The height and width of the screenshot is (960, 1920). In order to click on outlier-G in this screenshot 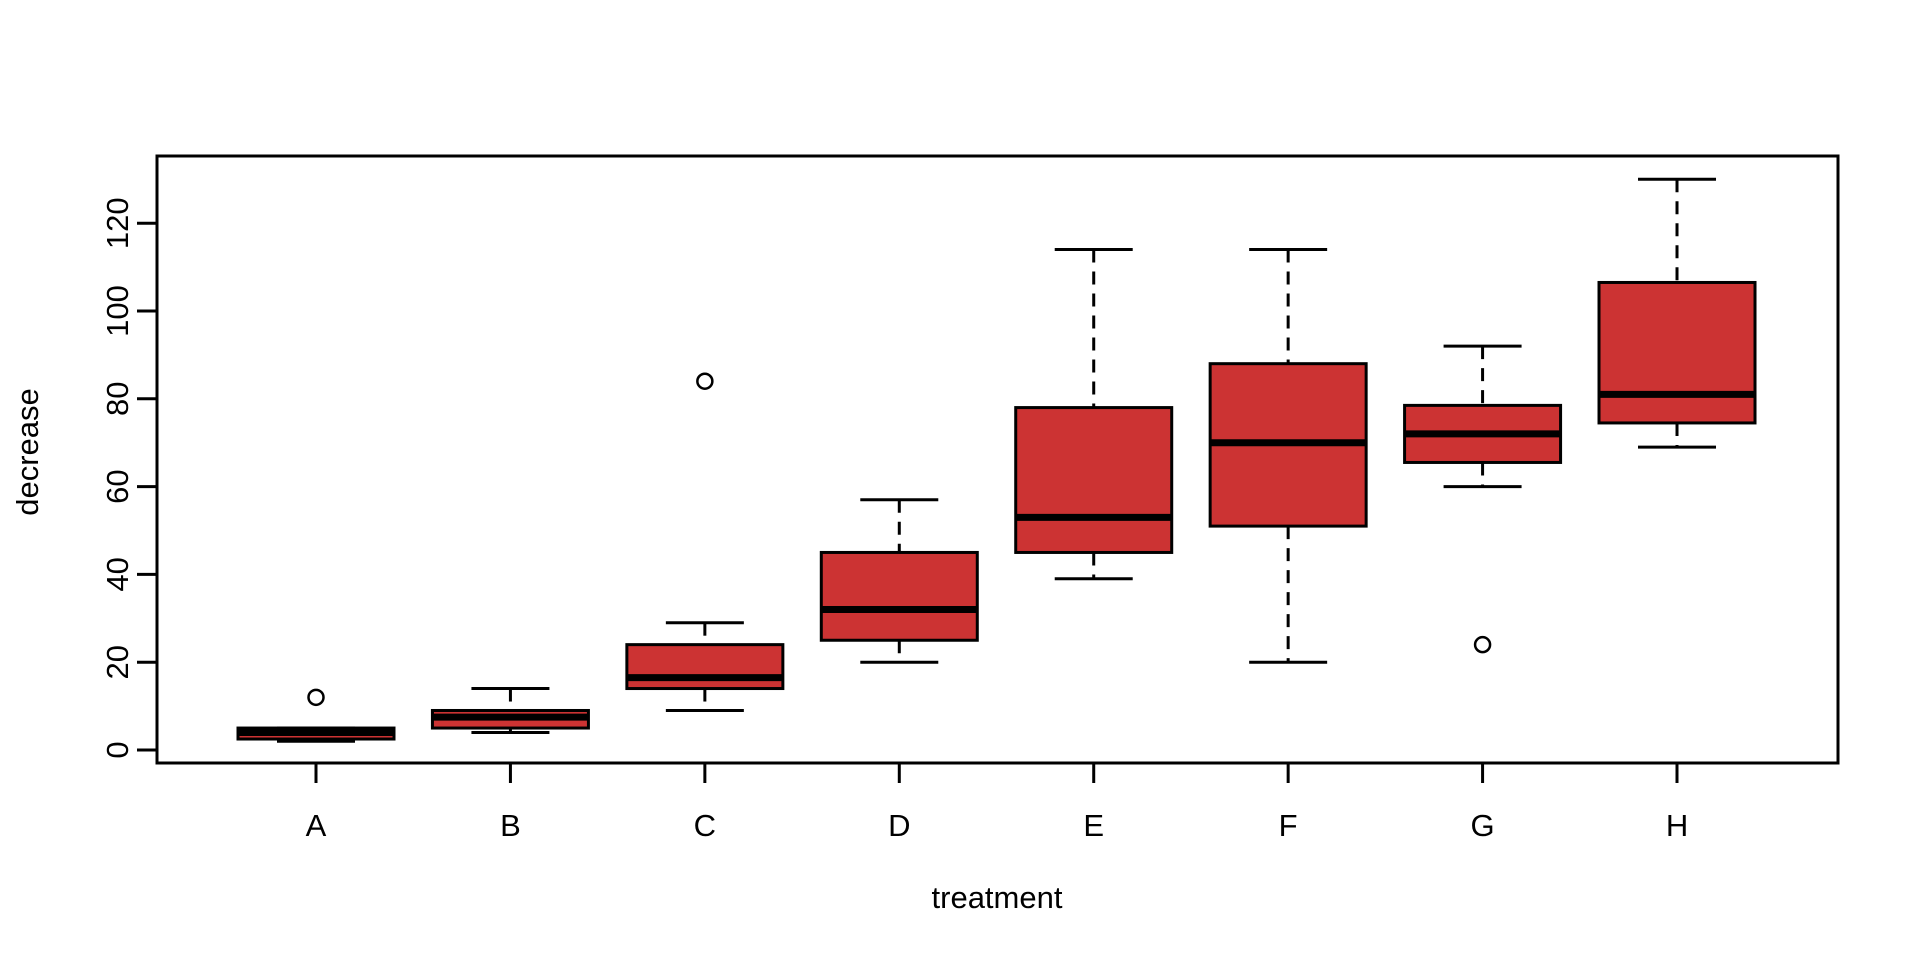, I will do `click(1482, 644)`.